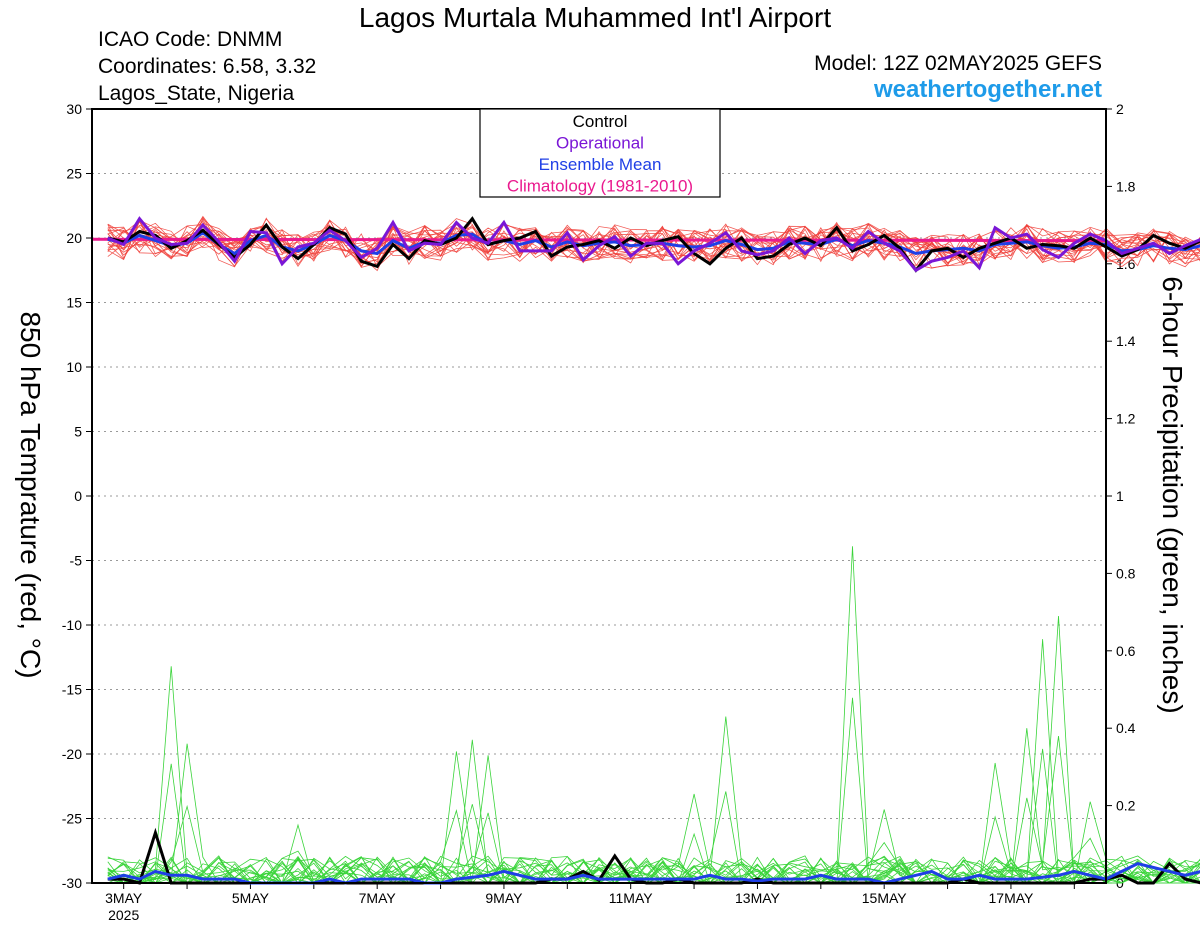  Describe the element at coordinates (987, 89) in the screenshot. I see `site-link: weathertogether.net` at that location.